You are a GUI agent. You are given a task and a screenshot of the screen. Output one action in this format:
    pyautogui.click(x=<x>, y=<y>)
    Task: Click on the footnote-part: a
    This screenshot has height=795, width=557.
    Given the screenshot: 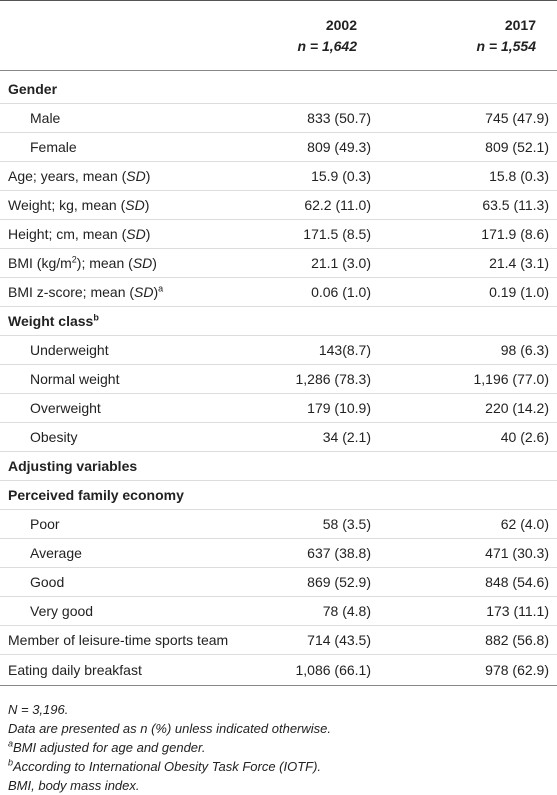 What is the action you would take?
    pyautogui.click(x=11, y=743)
    